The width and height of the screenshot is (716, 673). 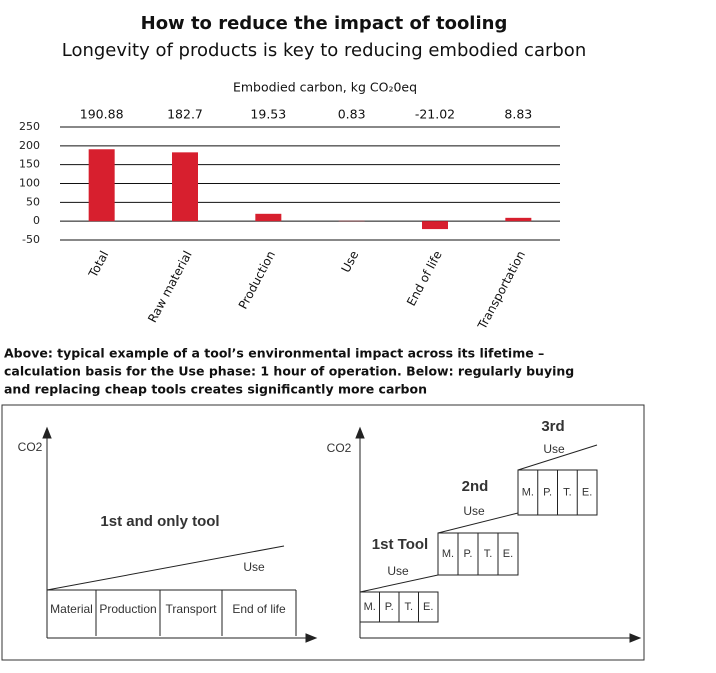 What do you see at coordinates (31, 239) in the screenshot?
I see `y-tick-label: -50` at bounding box center [31, 239].